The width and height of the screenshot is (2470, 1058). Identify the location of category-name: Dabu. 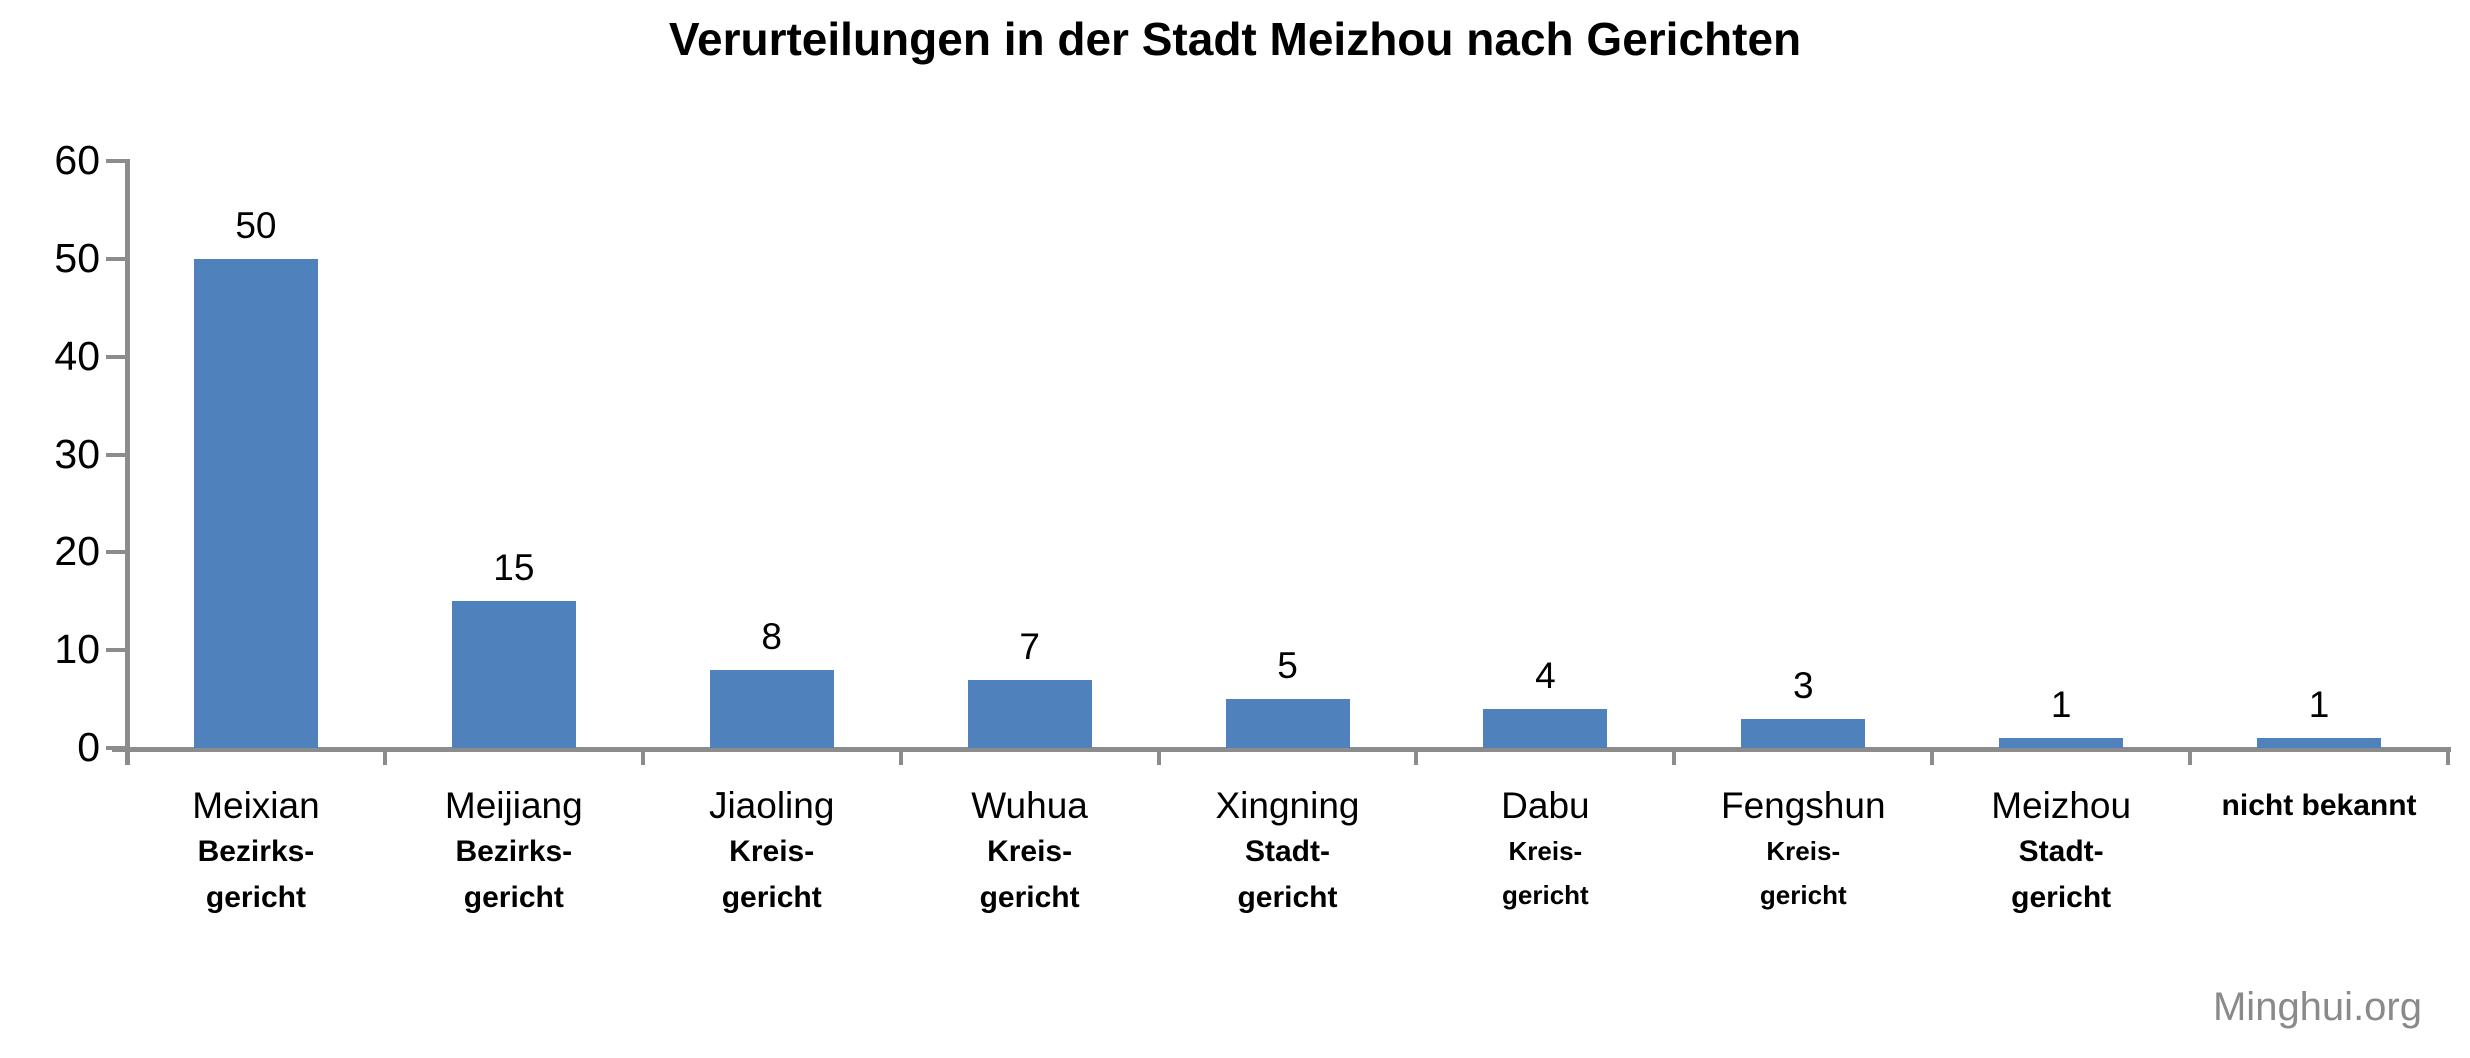
(1545, 805).